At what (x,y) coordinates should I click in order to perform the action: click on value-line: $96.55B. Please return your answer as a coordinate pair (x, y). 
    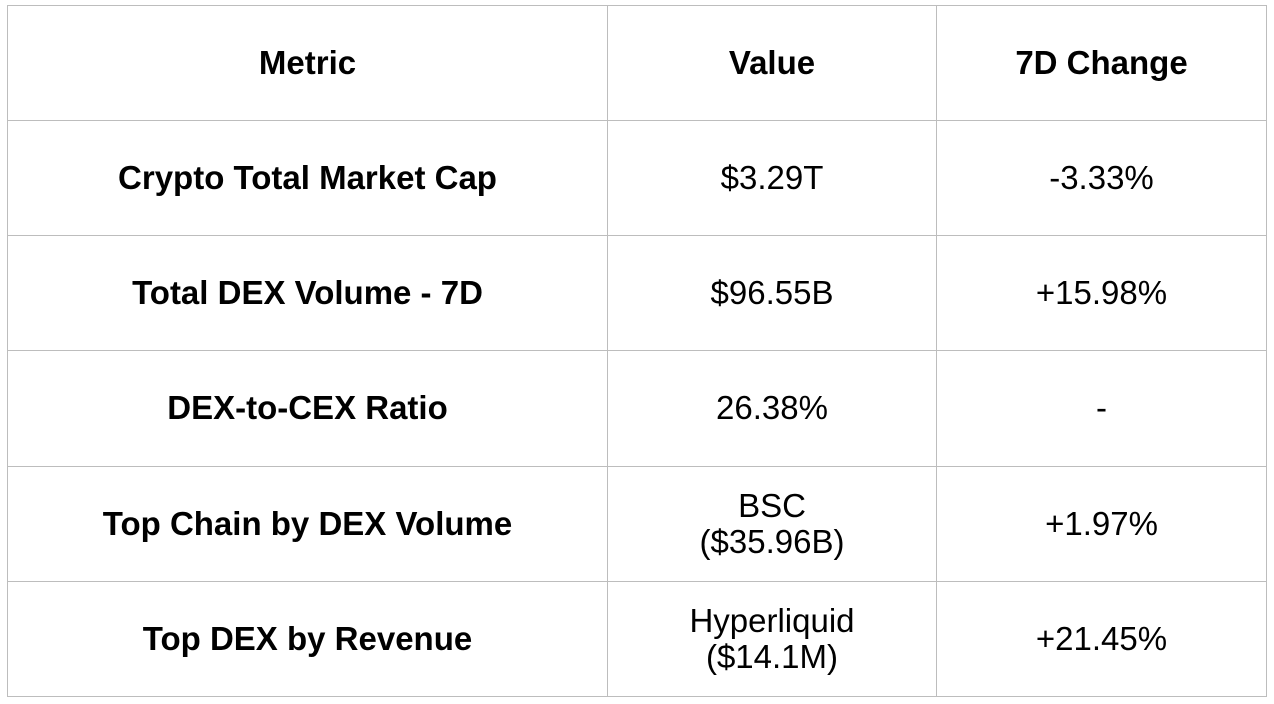
    Looking at the image, I should click on (772, 293).